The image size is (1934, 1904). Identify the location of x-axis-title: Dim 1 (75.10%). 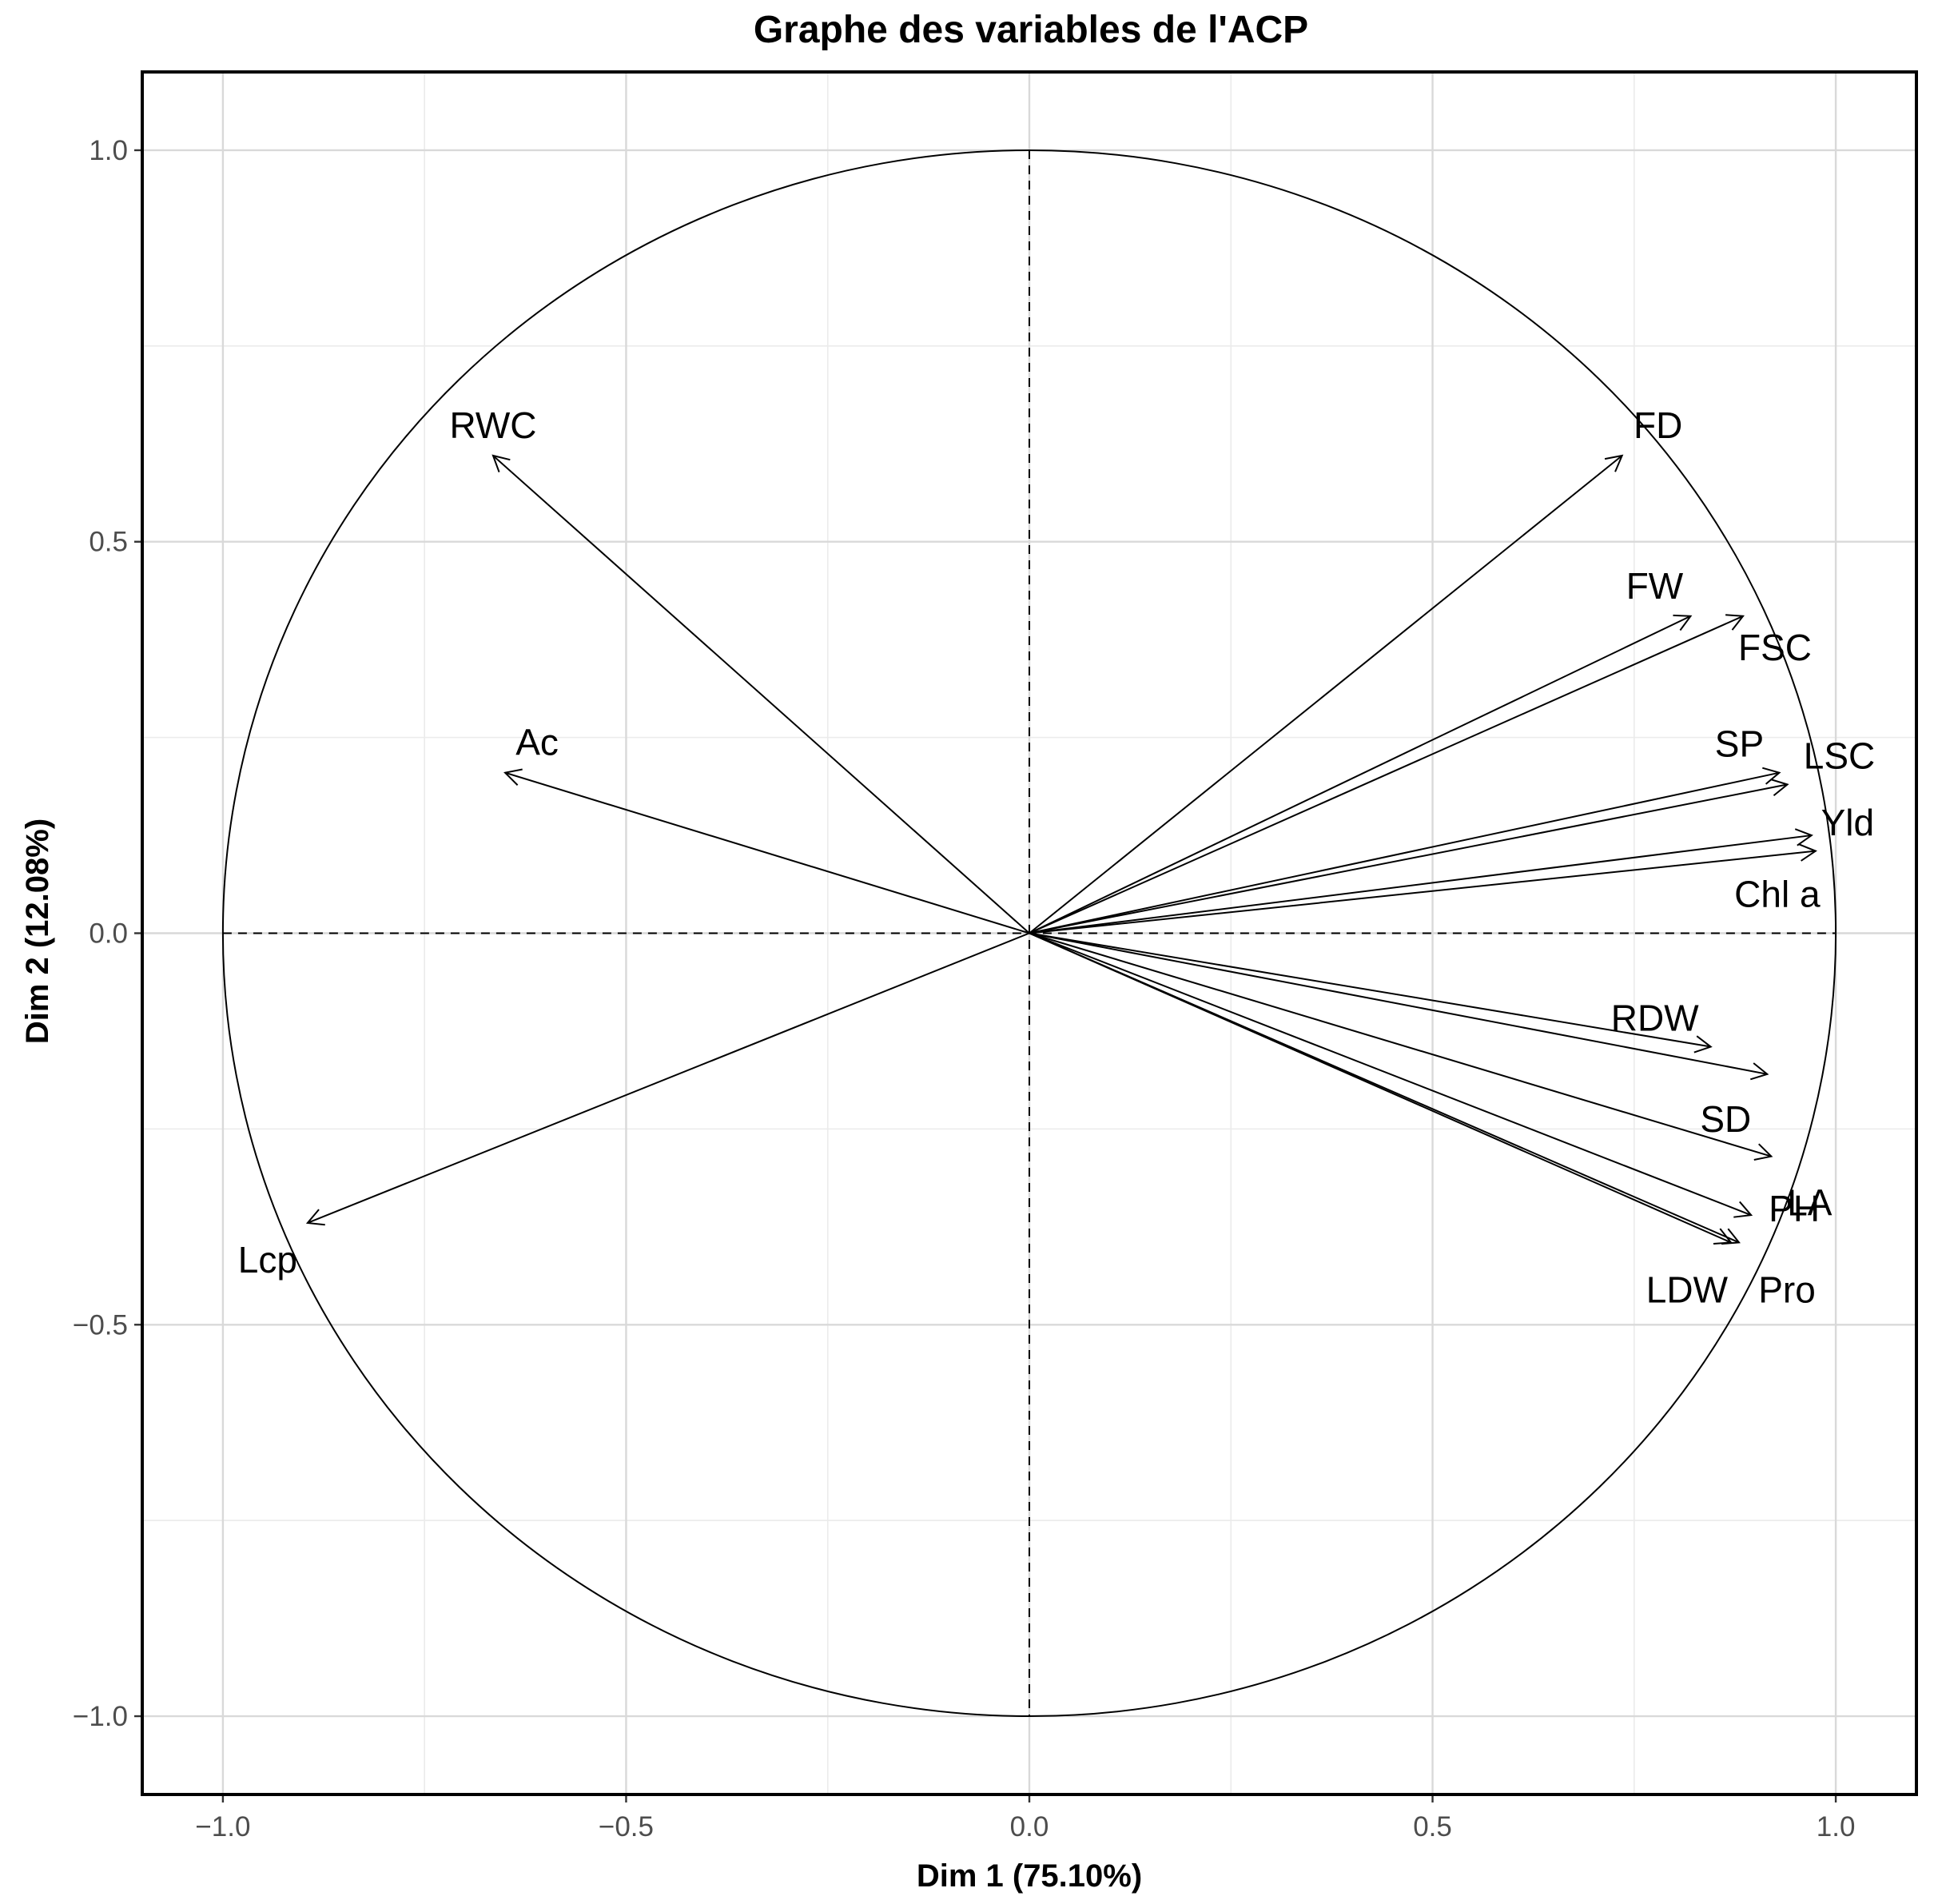
(1029, 1876).